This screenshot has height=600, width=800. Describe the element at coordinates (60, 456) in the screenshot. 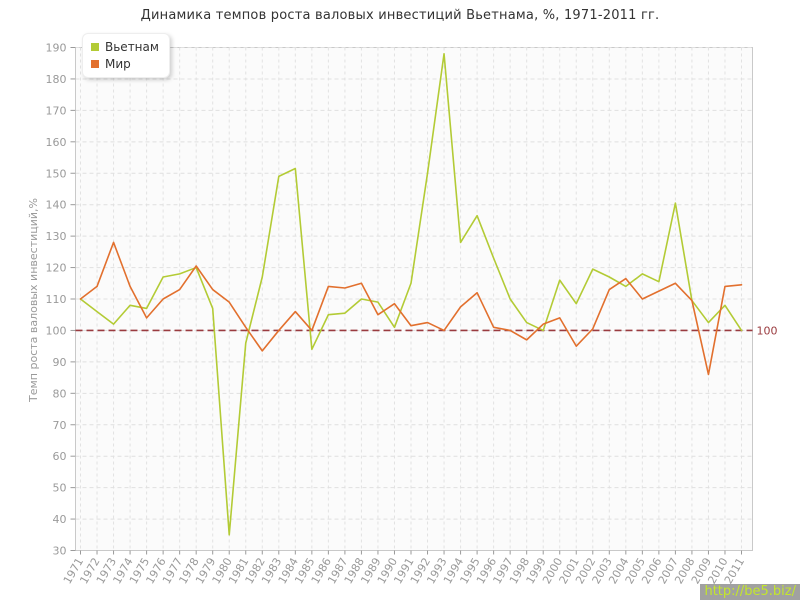

I see `y-tick-label: 60` at that location.